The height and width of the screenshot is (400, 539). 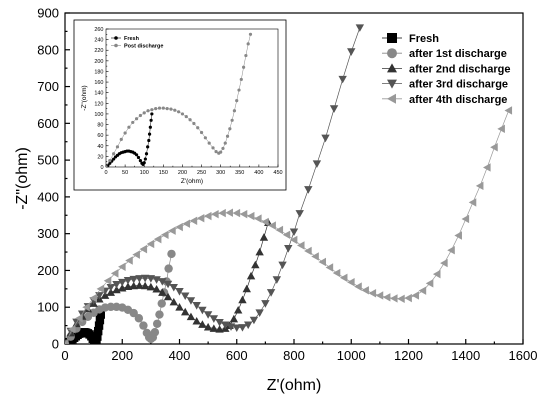 I want to click on main-y-tick-label: 700, so click(x=48, y=86).